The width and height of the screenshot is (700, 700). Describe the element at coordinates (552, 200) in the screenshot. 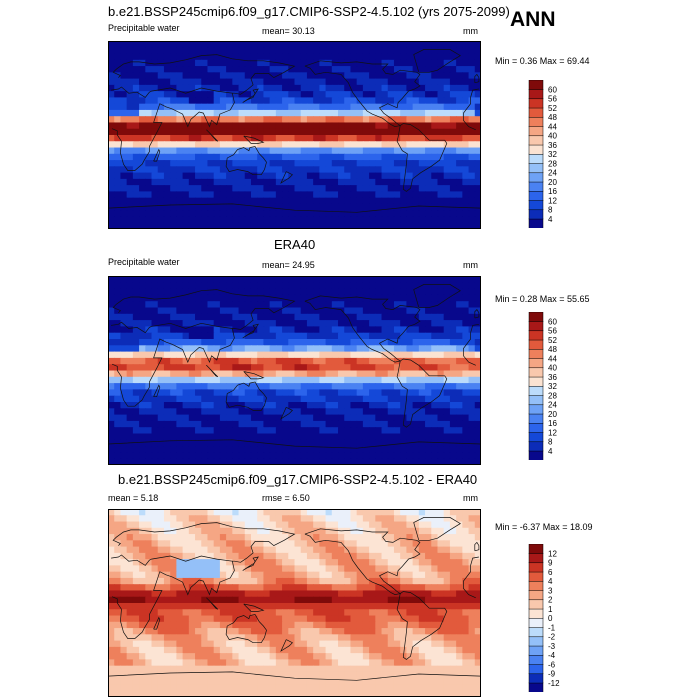

I see `colorbar-tick-label: 12` at that location.